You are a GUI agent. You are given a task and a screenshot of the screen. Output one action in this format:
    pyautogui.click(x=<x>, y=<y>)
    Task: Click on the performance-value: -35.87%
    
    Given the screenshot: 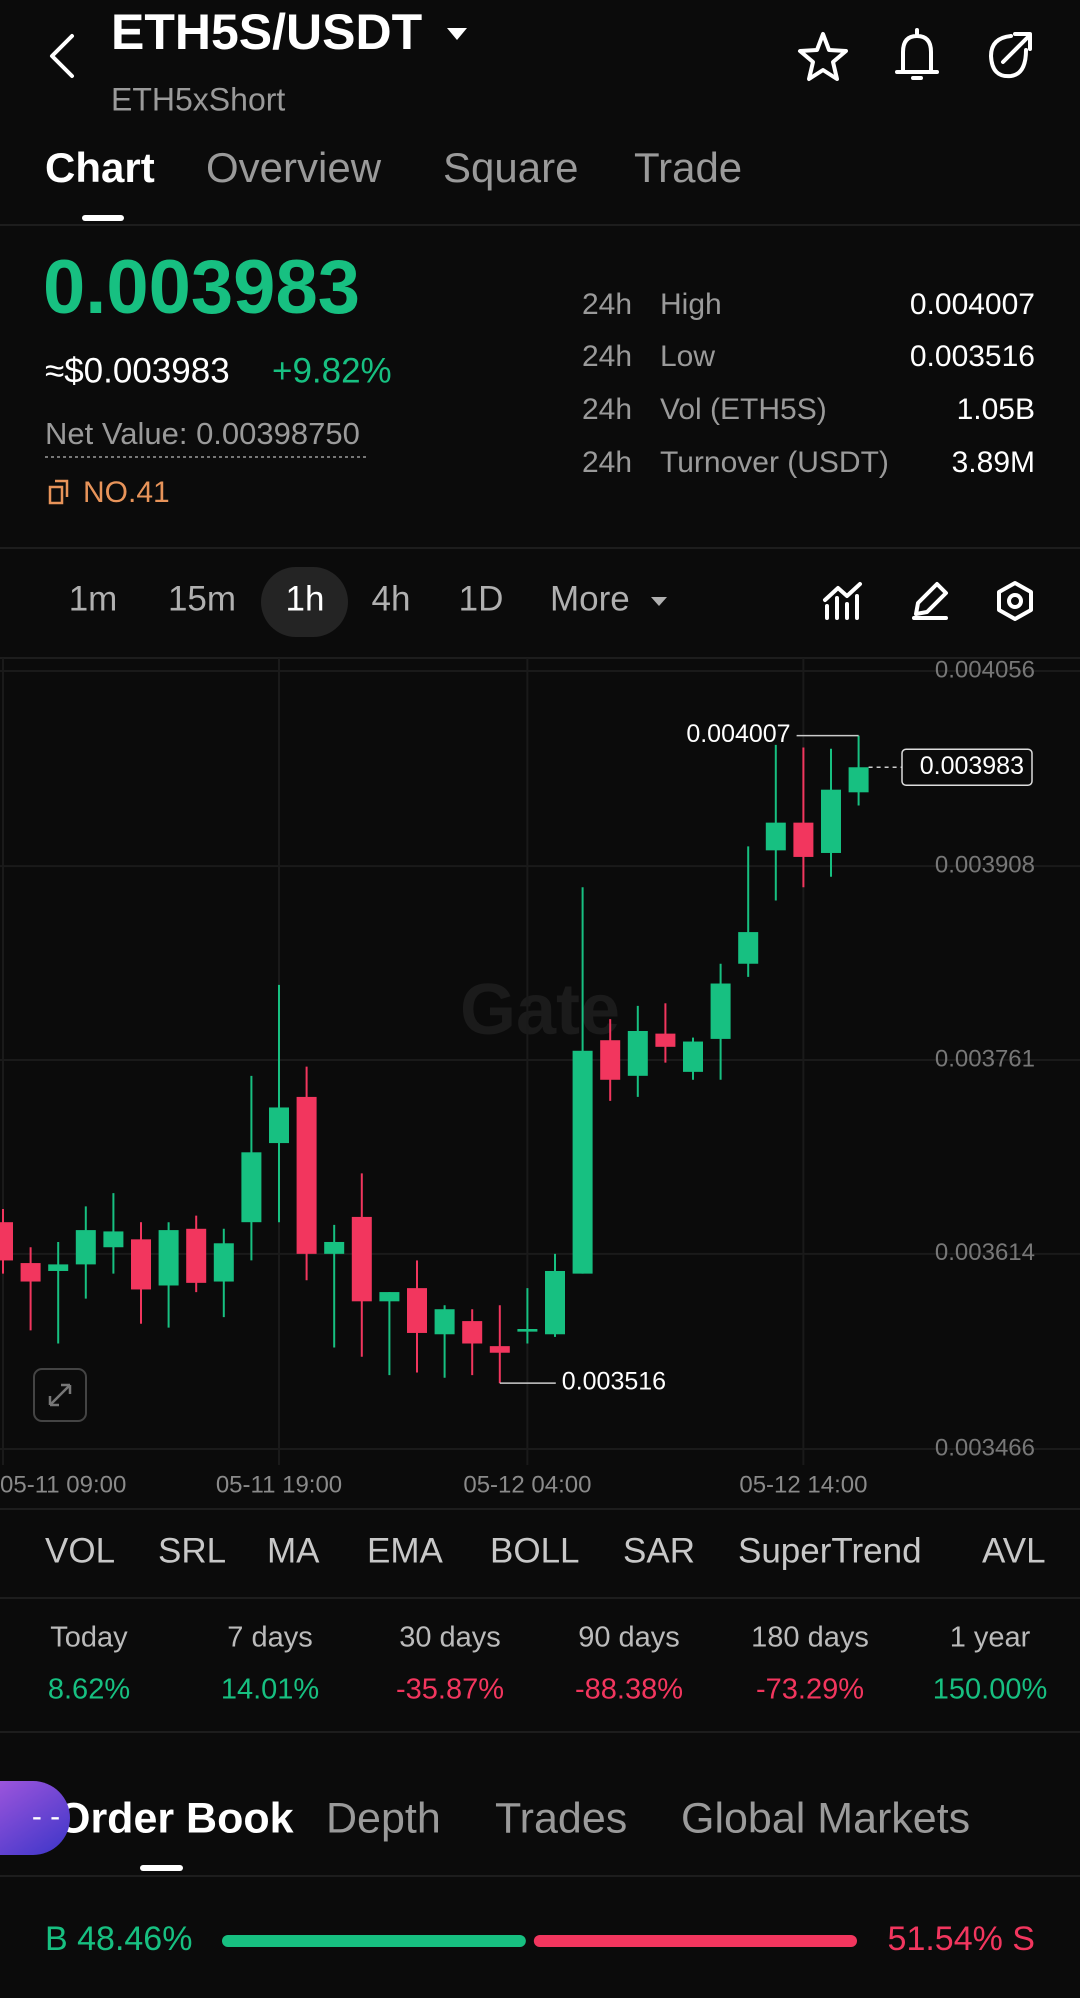 What is the action you would take?
    pyautogui.click(x=450, y=1690)
    